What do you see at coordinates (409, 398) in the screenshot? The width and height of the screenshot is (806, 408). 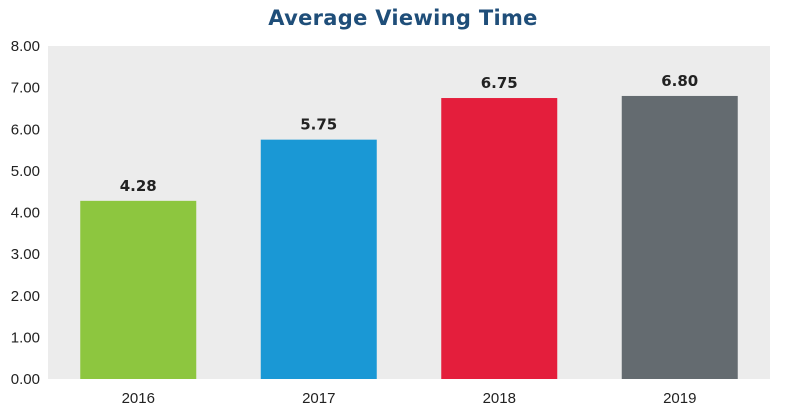 I see `x-axis-ticks: 2016 2017 2018 2019` at bounding box center [409, 398].